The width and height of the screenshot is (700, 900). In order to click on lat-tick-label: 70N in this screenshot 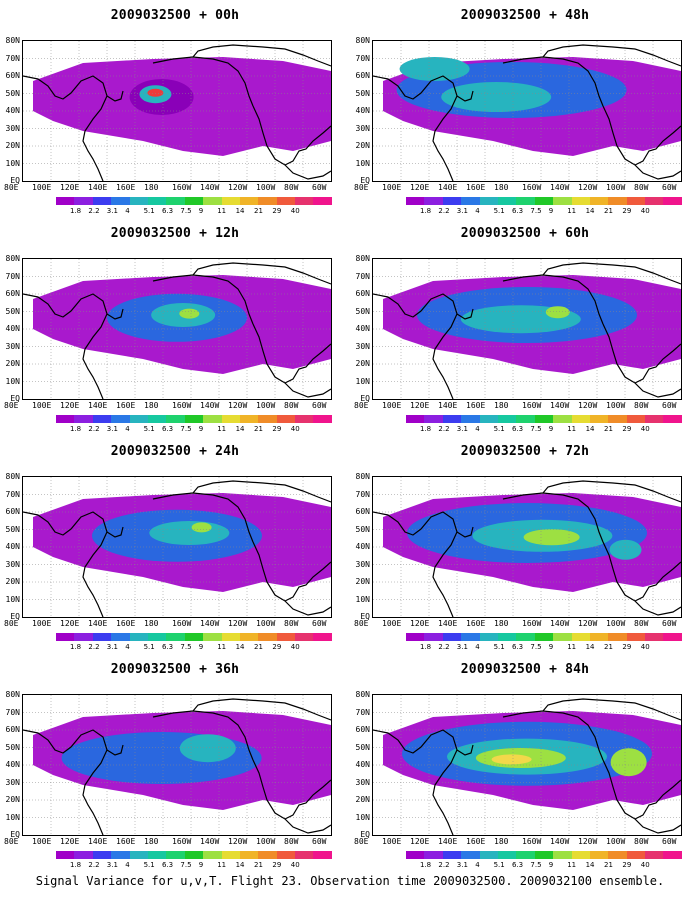, I will do `click(362, 276)`.